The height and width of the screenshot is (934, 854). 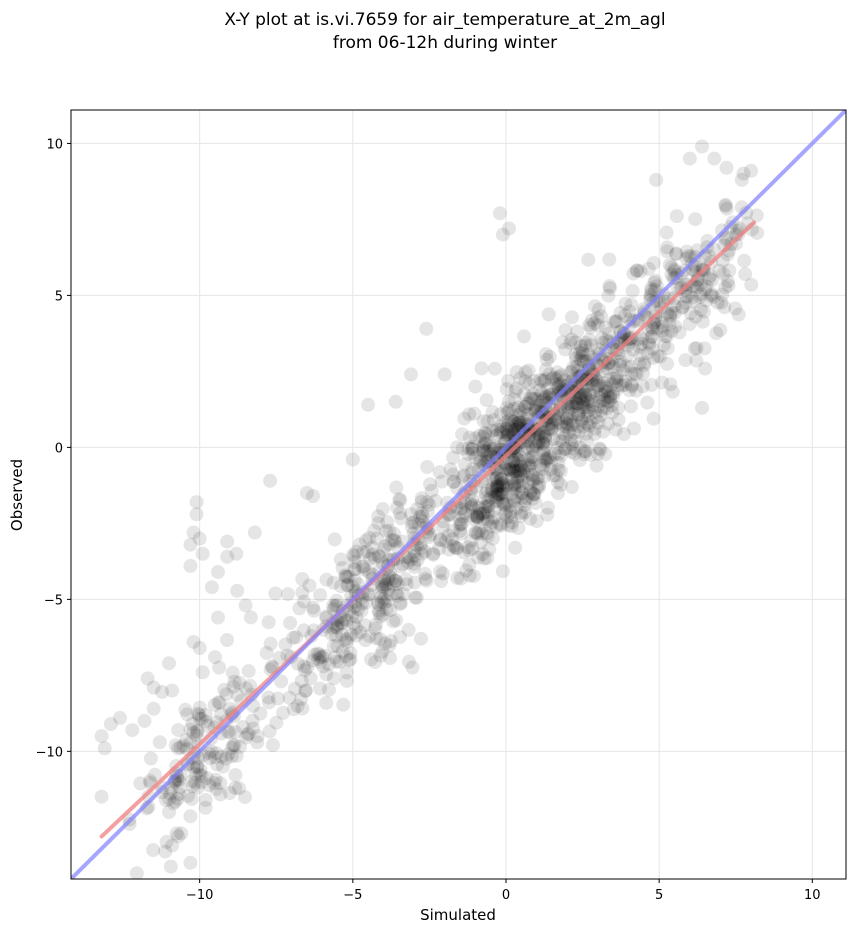 What do you see at coordinates (59, 448) in the screenshot?
I see `y-tick-label: 0` at bounding box center [59, 448].